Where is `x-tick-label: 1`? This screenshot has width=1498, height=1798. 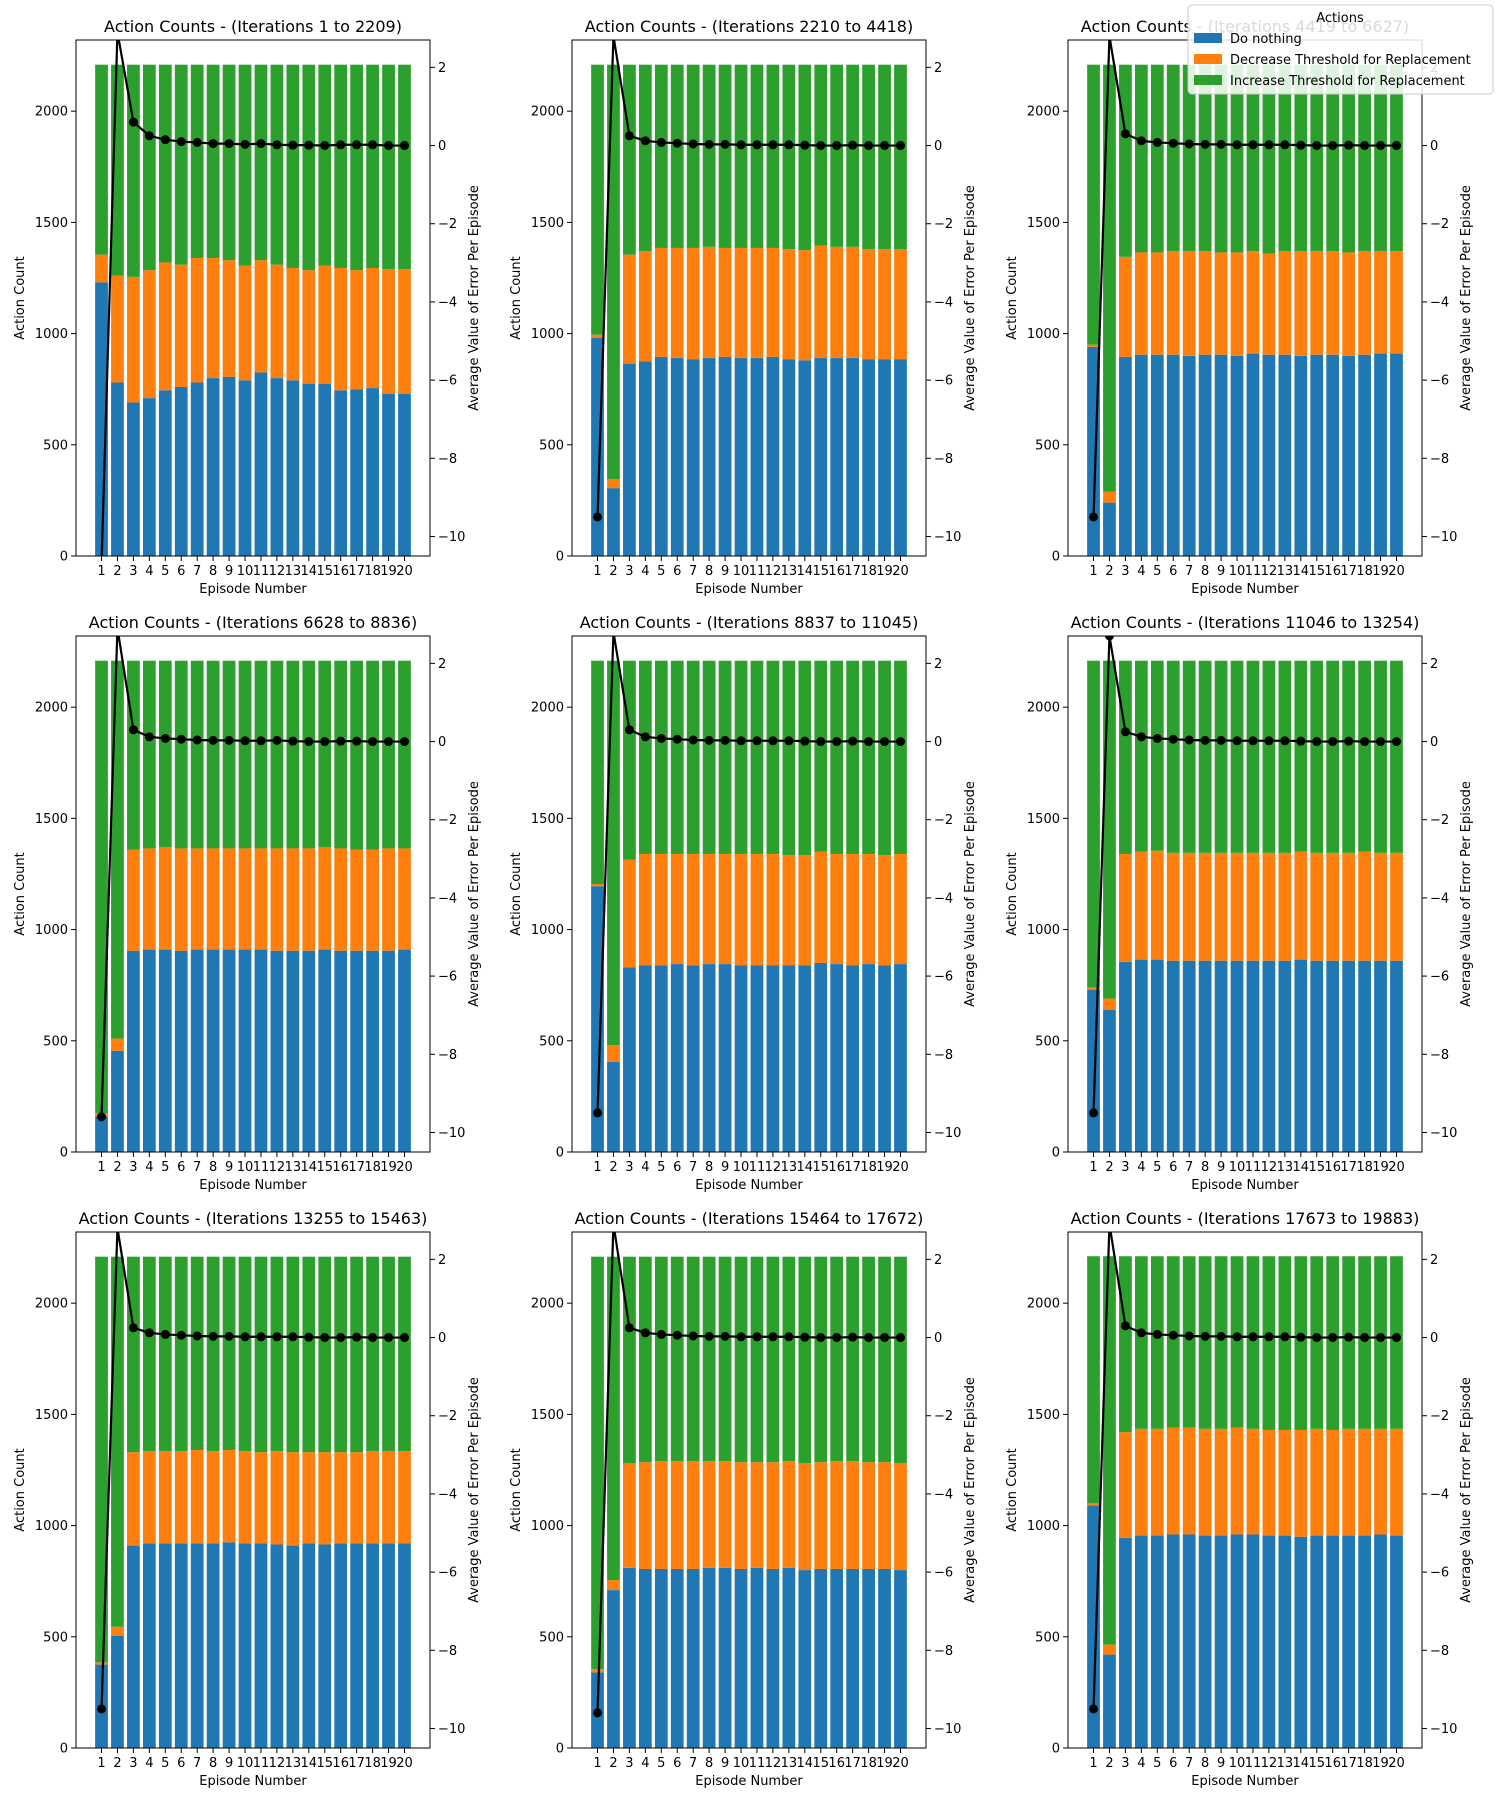 x-tick-label: 1 is located at coordinates (1093, 1763).